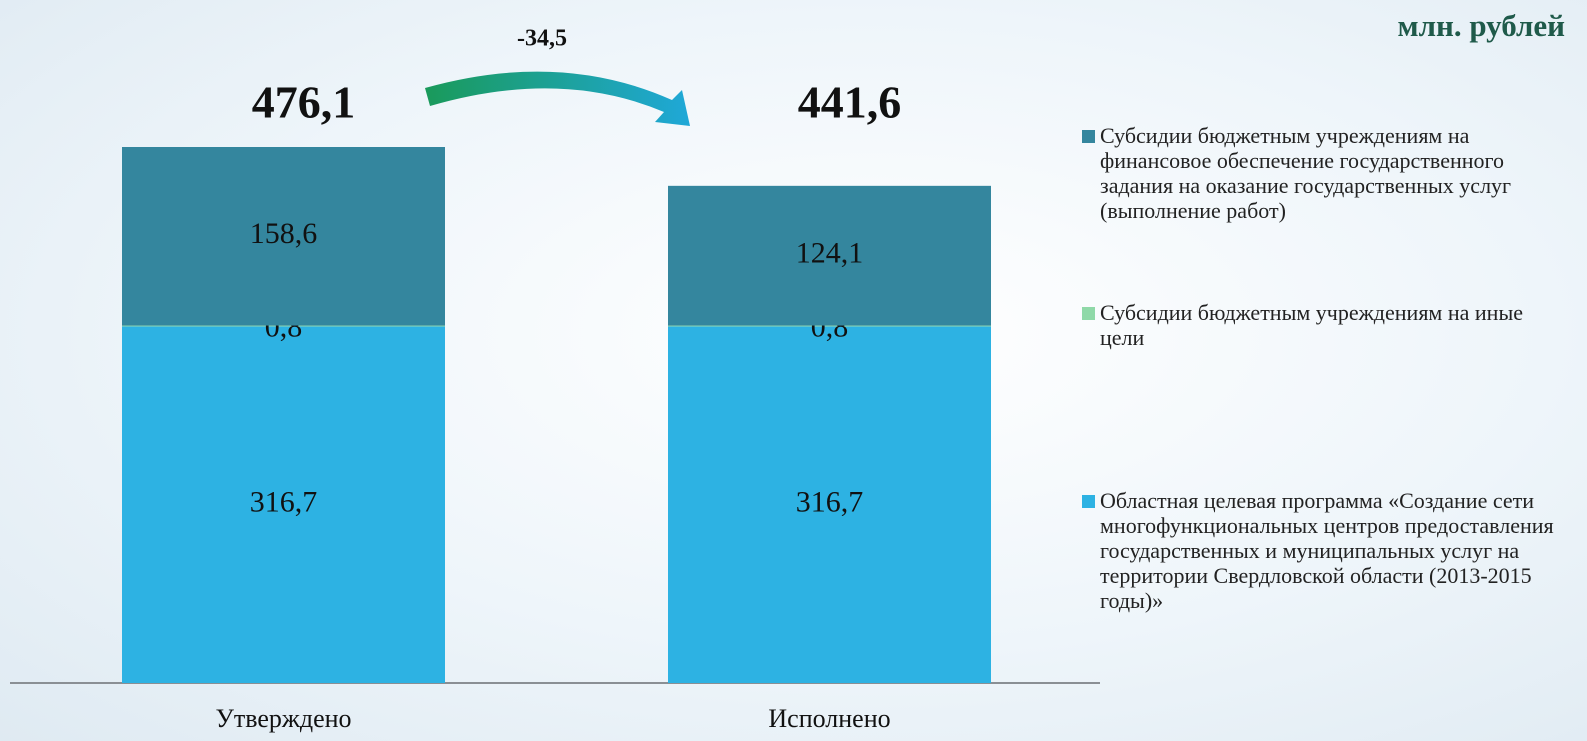 The height and width of the screenshot is (741, 1587). Describe the element at coordinates (829, 718) in the screenshot. I see `x-tick-label: Исполнено` at that location.